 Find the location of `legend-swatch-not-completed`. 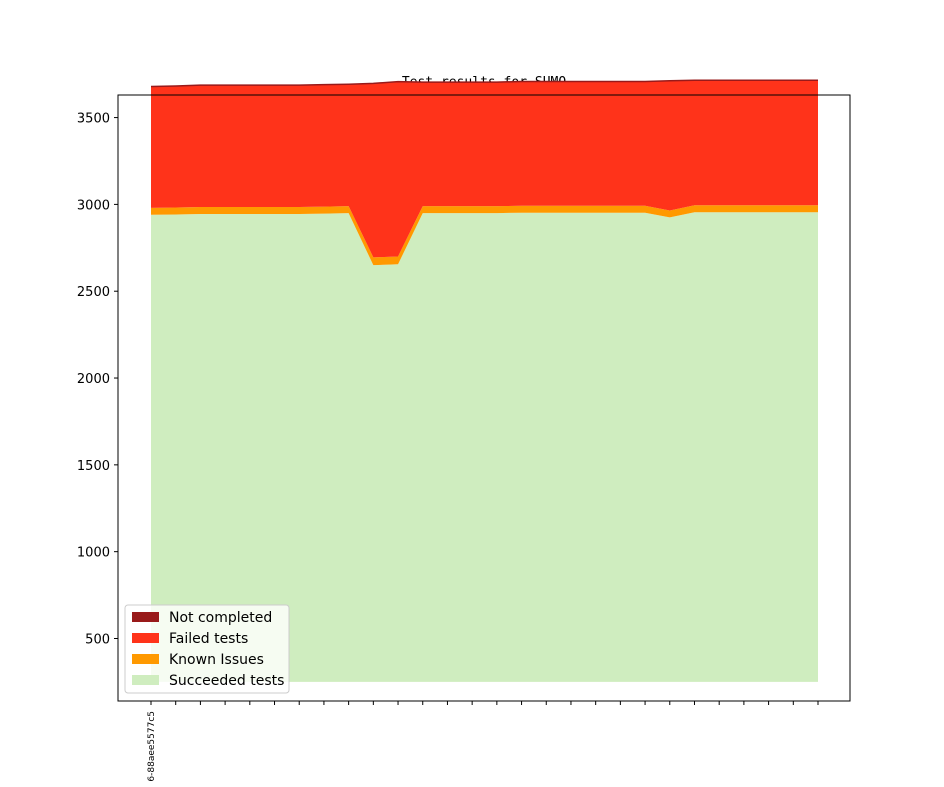

legend-swatch-not-completed is located at coordinates (145, 617).